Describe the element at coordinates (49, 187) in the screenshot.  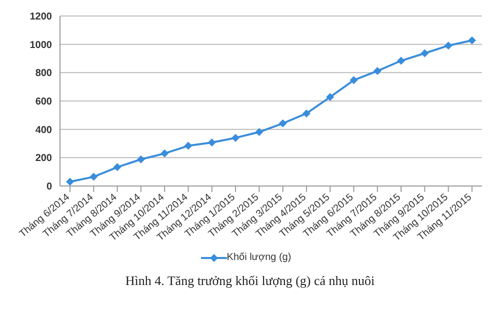
I see `y-tick-label: 0` at that location.